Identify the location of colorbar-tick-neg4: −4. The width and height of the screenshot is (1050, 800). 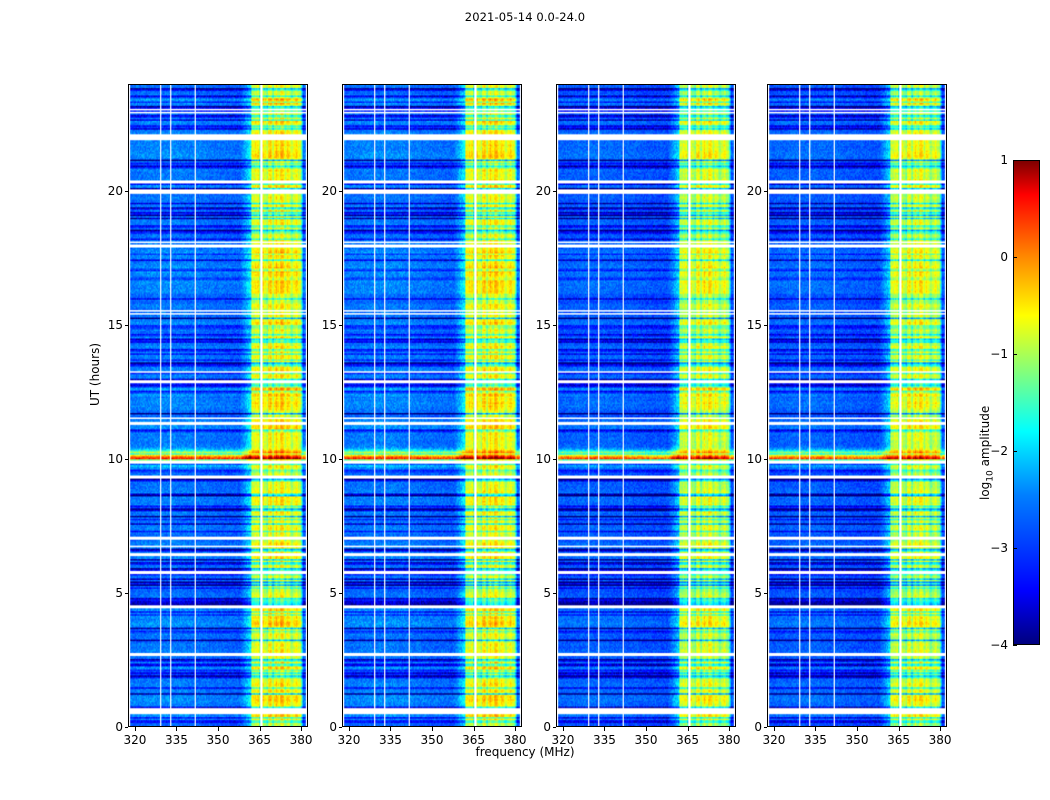
(999, 645).